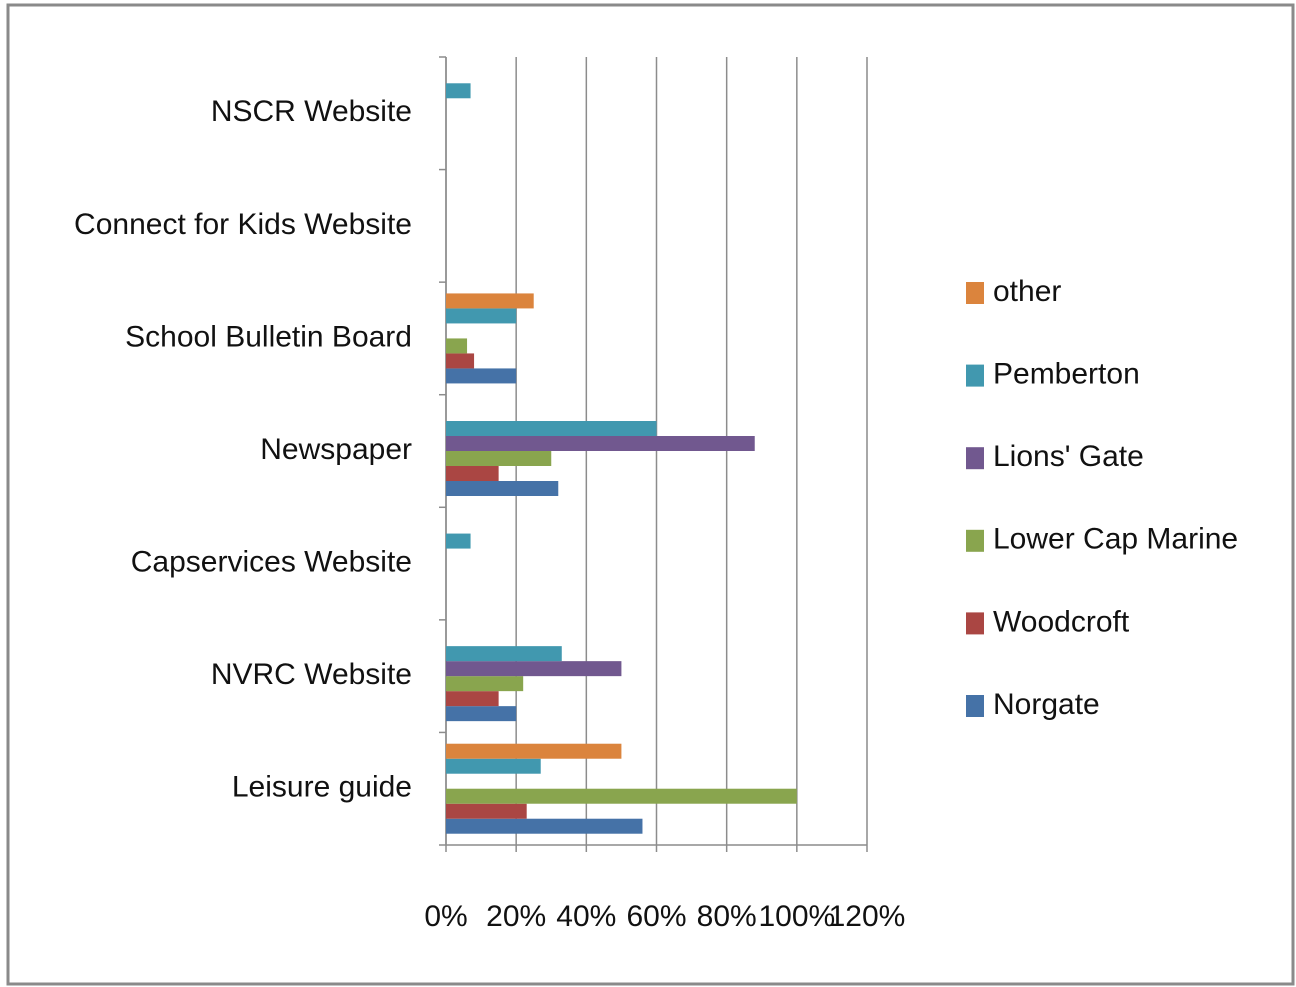 The width and height of the screenshot is (1296, 987). What do you see at coordinates (311, 111) in the screenshot?
I see `y-tick-label: NSCR Website` at bounding box center [311, 111].